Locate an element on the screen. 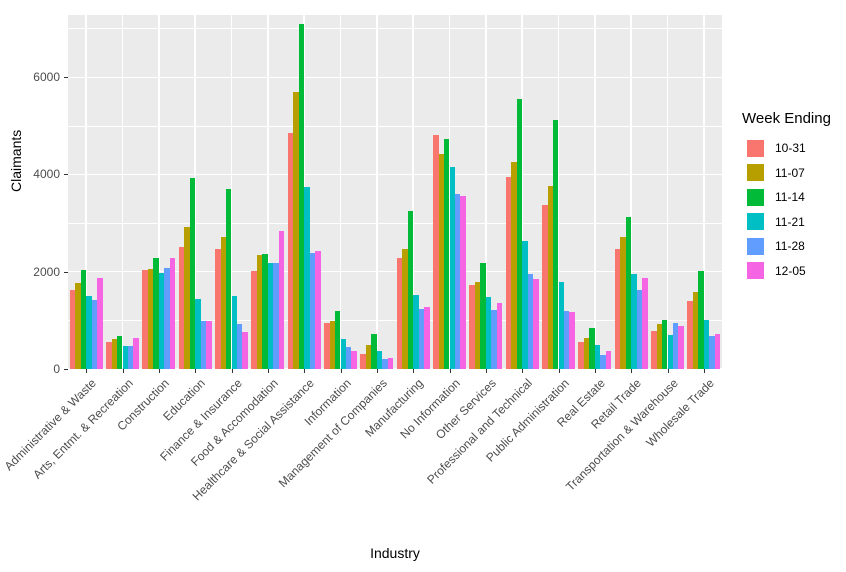 The image size is (846, 572). legend-item: 12-05 is located at coordinates (794, 271).